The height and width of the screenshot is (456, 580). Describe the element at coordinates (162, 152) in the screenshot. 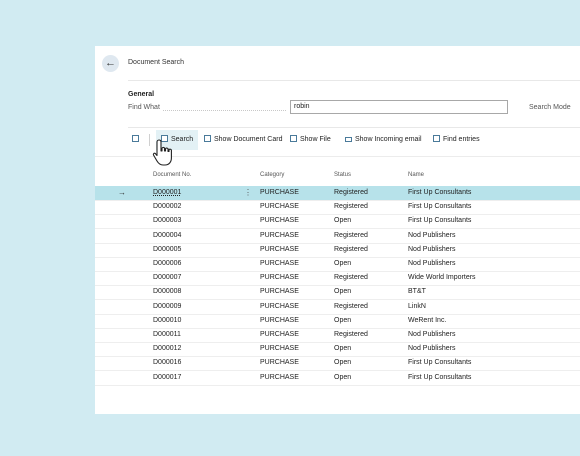

I see `hand-pointer-cursor` at that location.